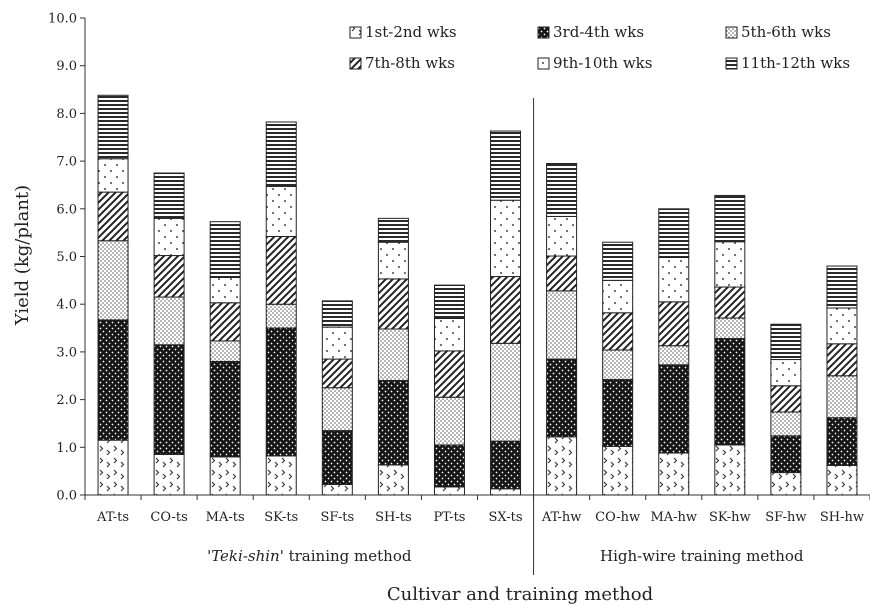  Describe the element at coordinates (786, 373) in the screenshot. I see `bar-segment-sf-hw-s5` at that location.